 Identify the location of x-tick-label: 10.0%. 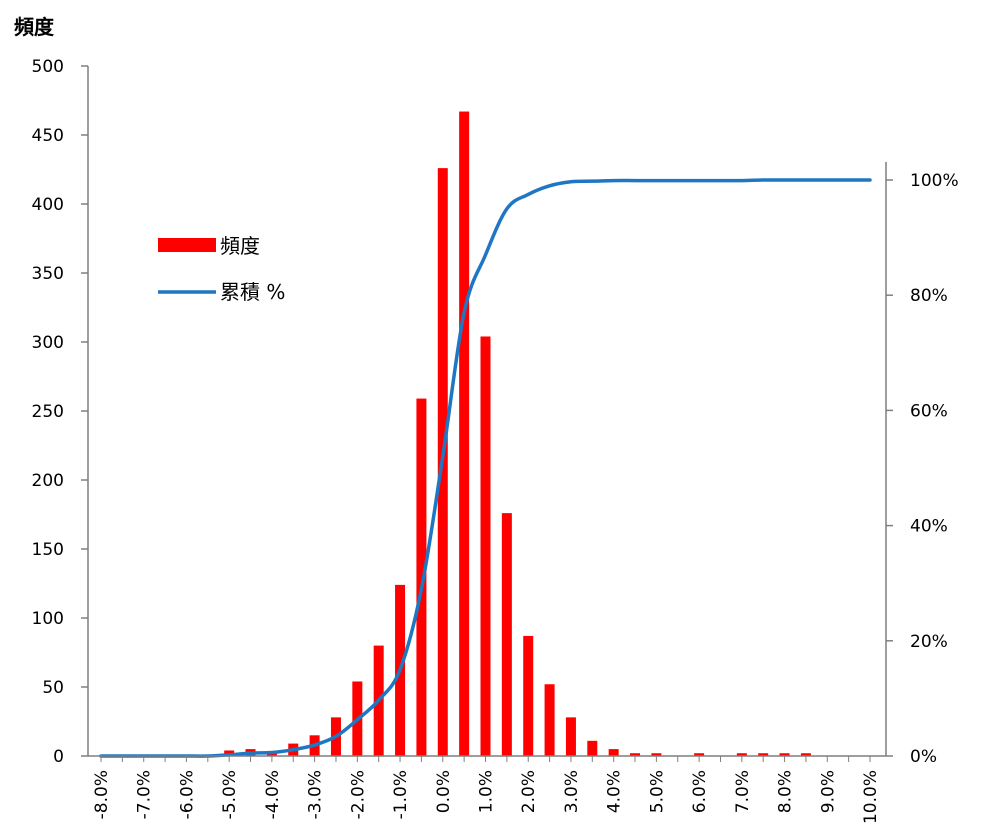
(871, 797).